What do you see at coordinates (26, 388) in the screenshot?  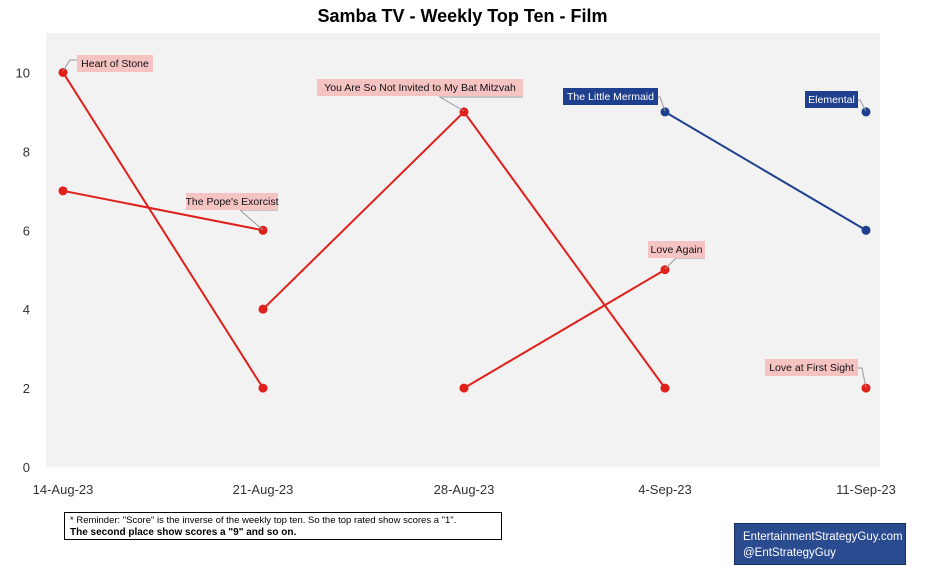 I see `y-tick-label: 2` at bounding box center [26, 388].